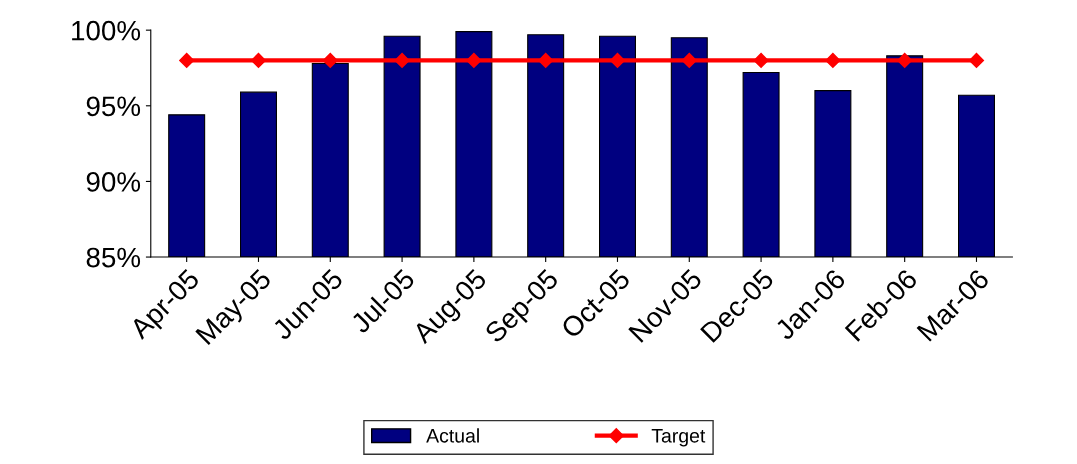  I want to click on y-tick-label: 100%, so click(106, 30).